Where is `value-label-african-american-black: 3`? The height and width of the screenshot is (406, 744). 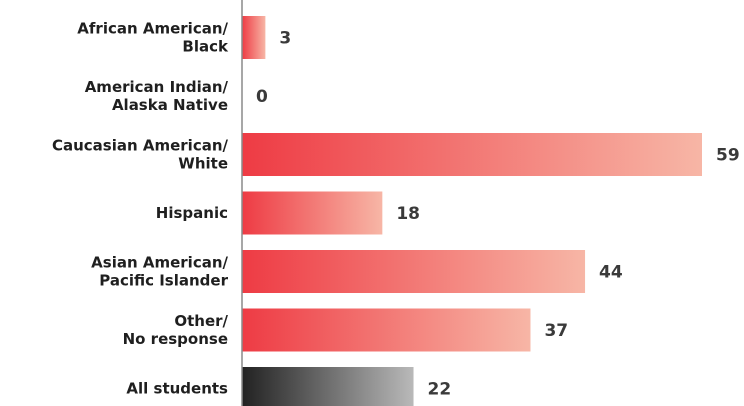
value-label-african-american-black: 3 is located at coordinates (285, 39).